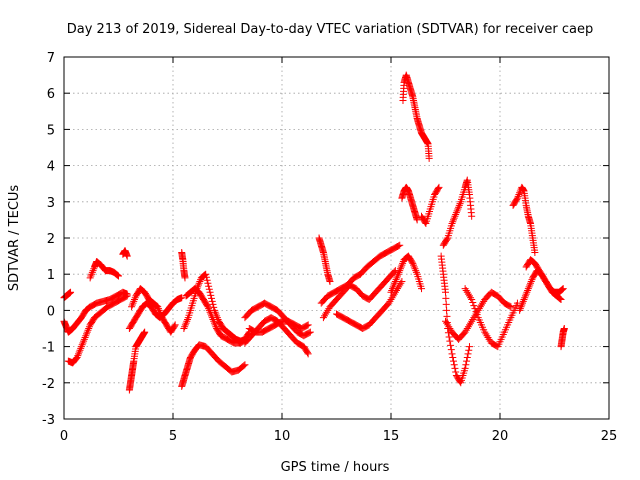 This screenshot has height=480, width=640. I want to click on x-tick-label: 20, so click(500, 436).